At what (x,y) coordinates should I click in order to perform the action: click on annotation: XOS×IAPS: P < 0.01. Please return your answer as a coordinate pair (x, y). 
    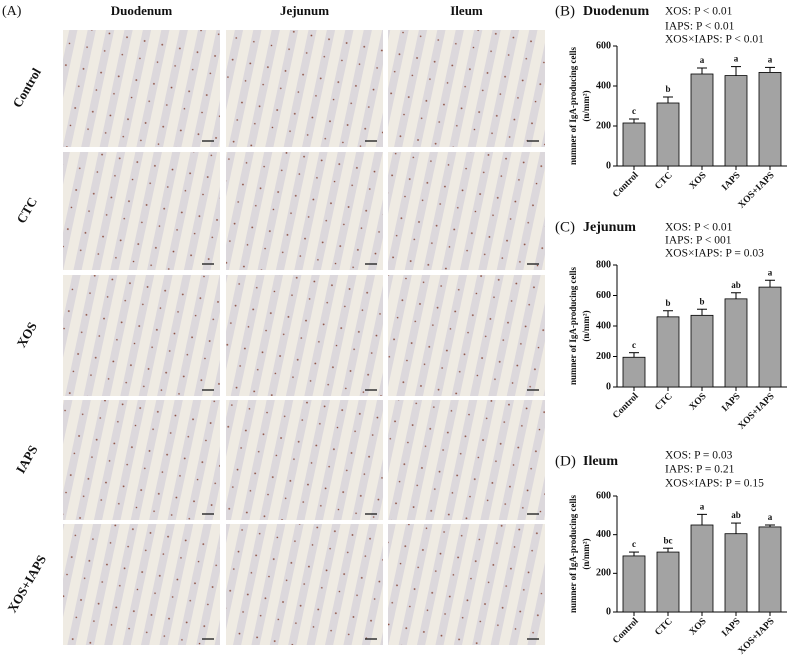
    Looking at the image, I should click on (714, 40).